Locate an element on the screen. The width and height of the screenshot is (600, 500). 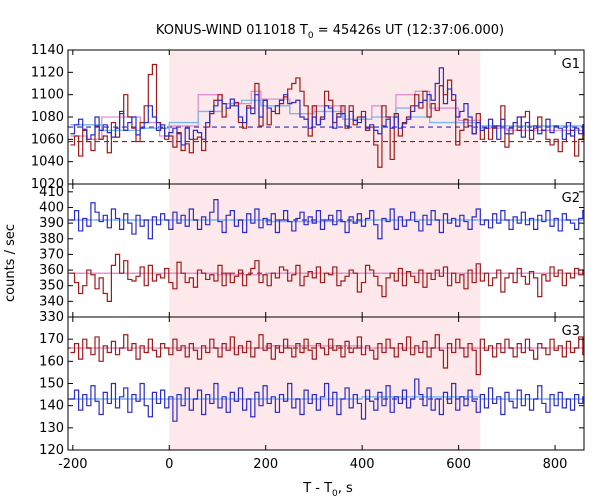
g1-y-tick-label: 1080 is located at coordinates (47, 117).